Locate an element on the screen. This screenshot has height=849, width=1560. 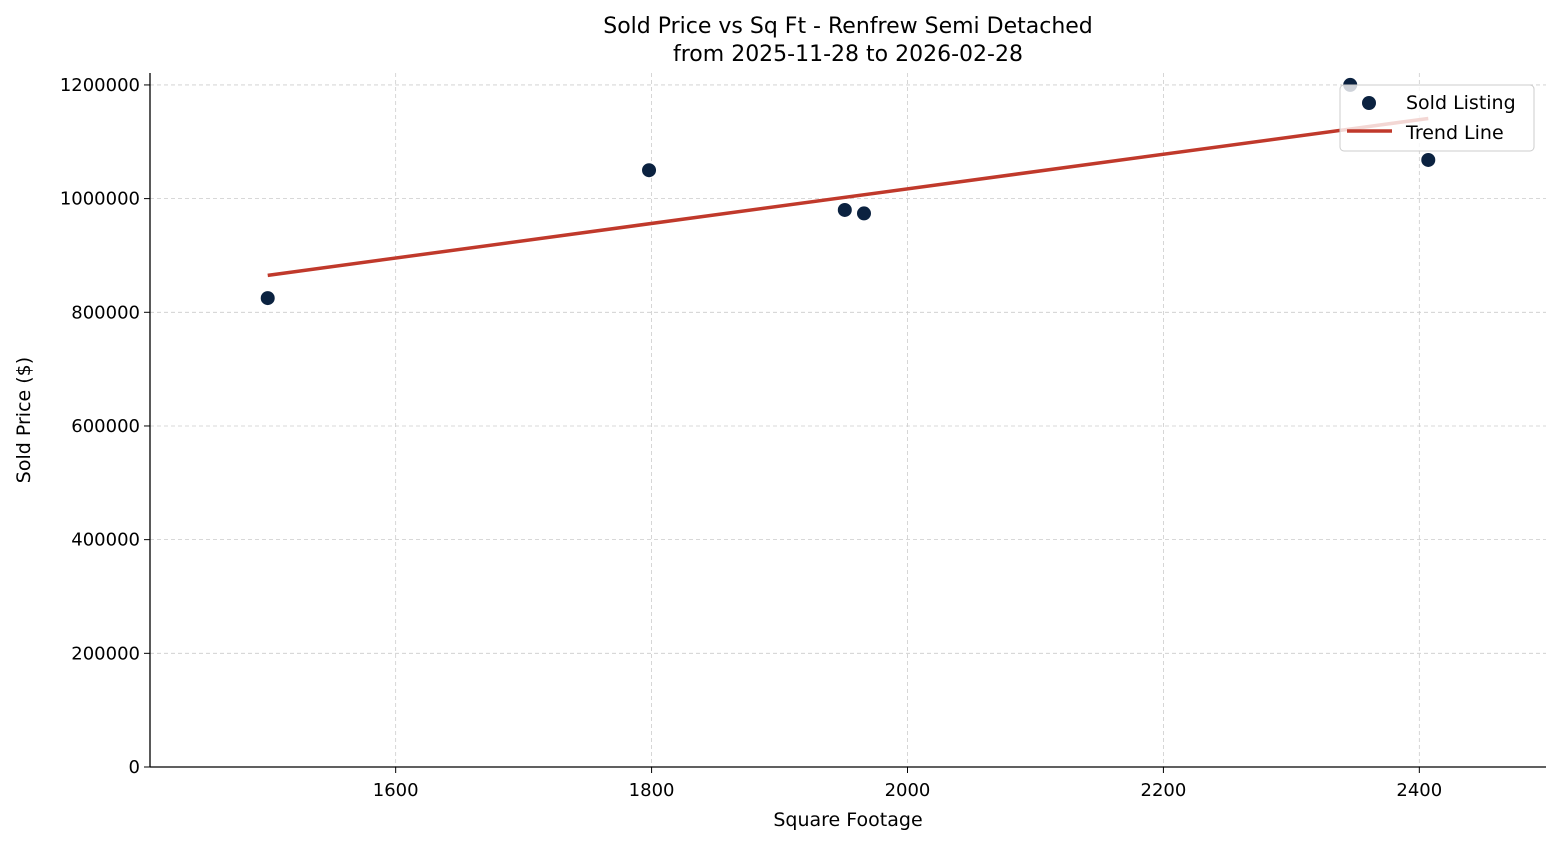
y-tick-label: 1000000 is located at coordinates (100, 199).